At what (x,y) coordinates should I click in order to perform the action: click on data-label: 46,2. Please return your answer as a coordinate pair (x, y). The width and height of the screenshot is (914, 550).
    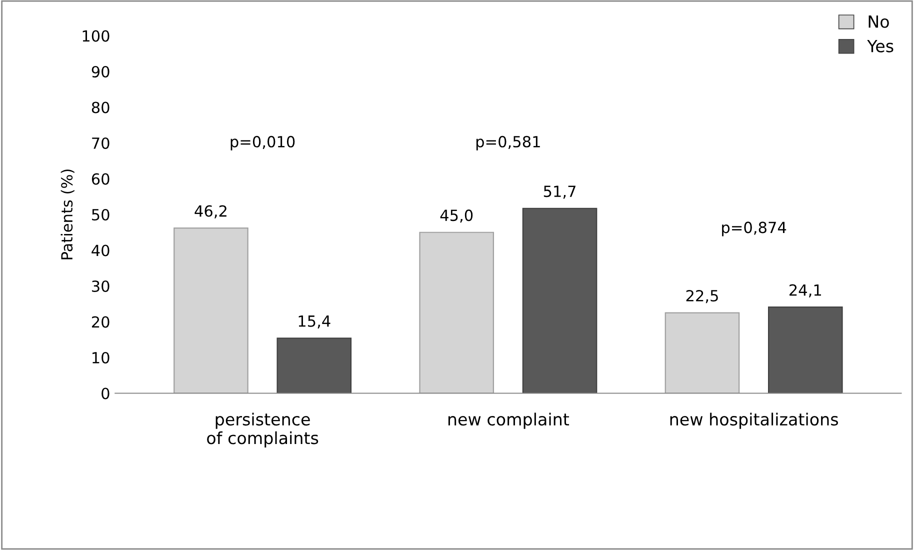
    Looking at the image, I should click on (210, 211).